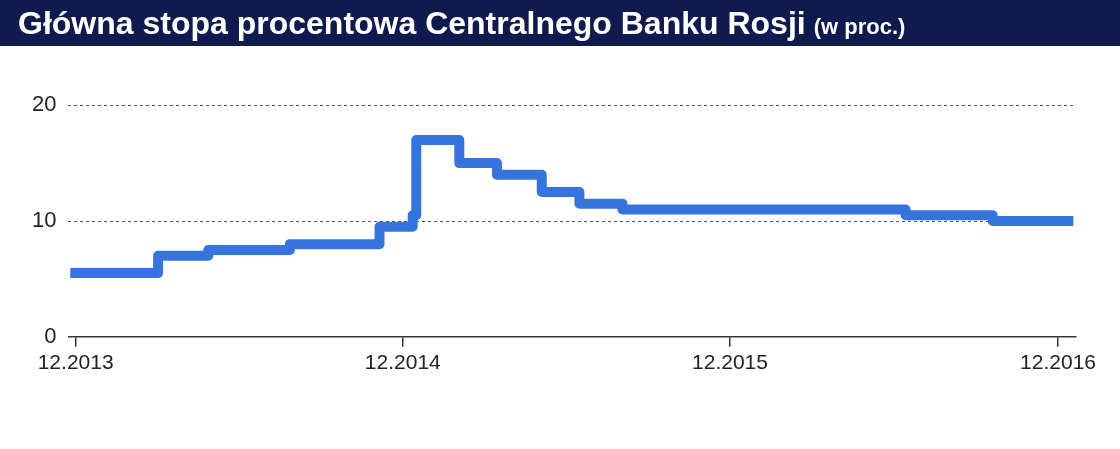  Describe the element at coordinates (730, 362) in the screenshot. I see `x-tick-label: 12.2015` at that location.